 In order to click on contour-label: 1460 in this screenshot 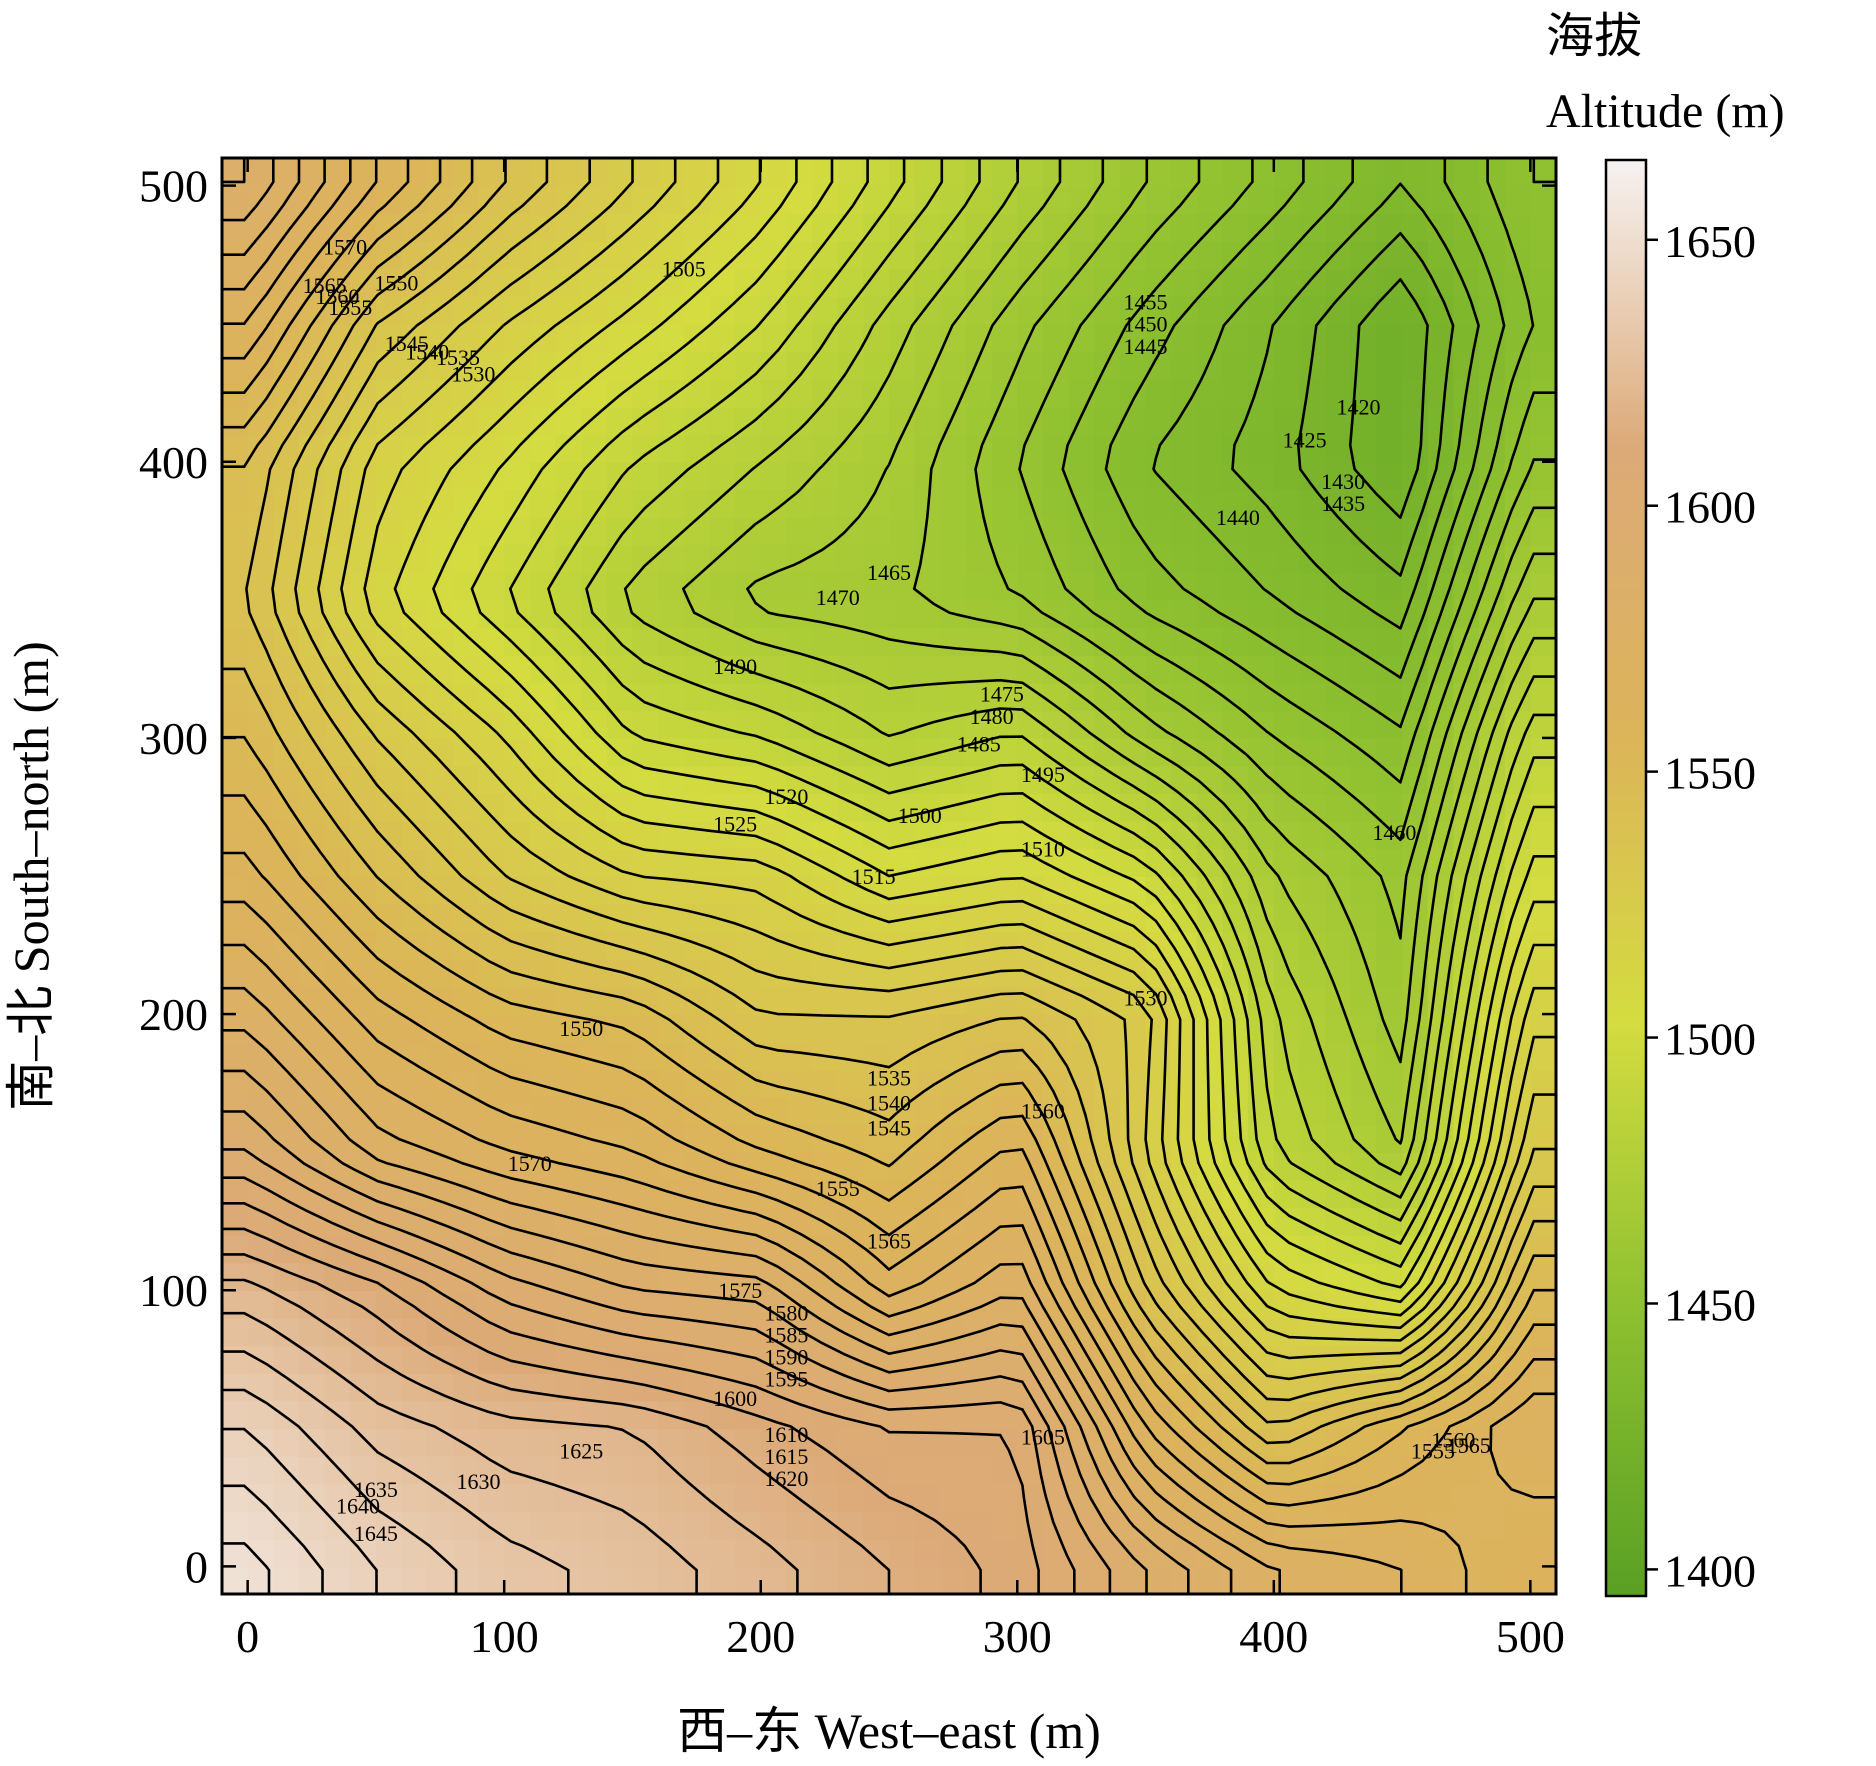, I will do `click(1394, 832)`.